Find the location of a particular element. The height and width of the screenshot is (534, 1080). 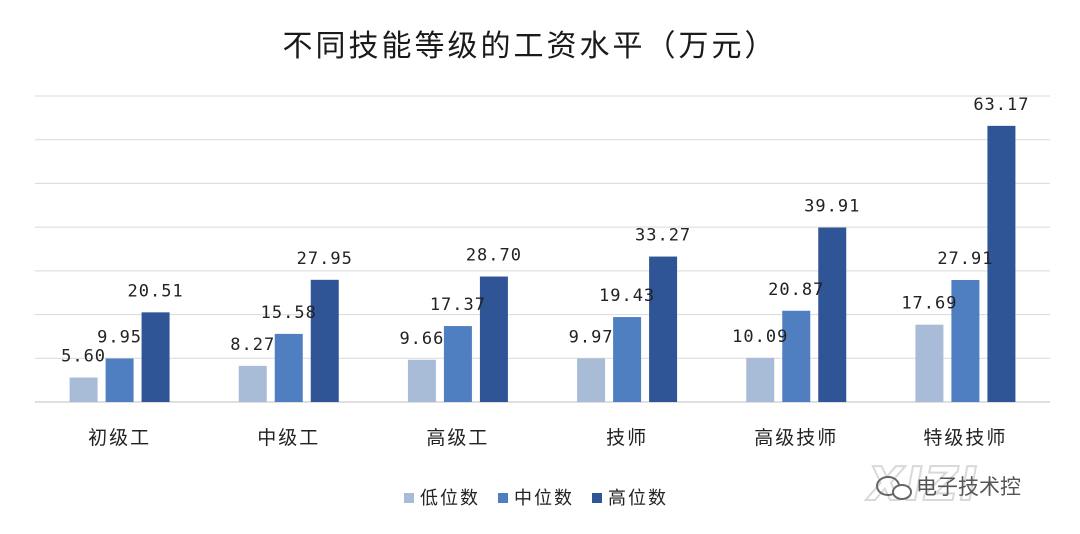

category-label: 特级技师 is located at coordinates (965, 438).